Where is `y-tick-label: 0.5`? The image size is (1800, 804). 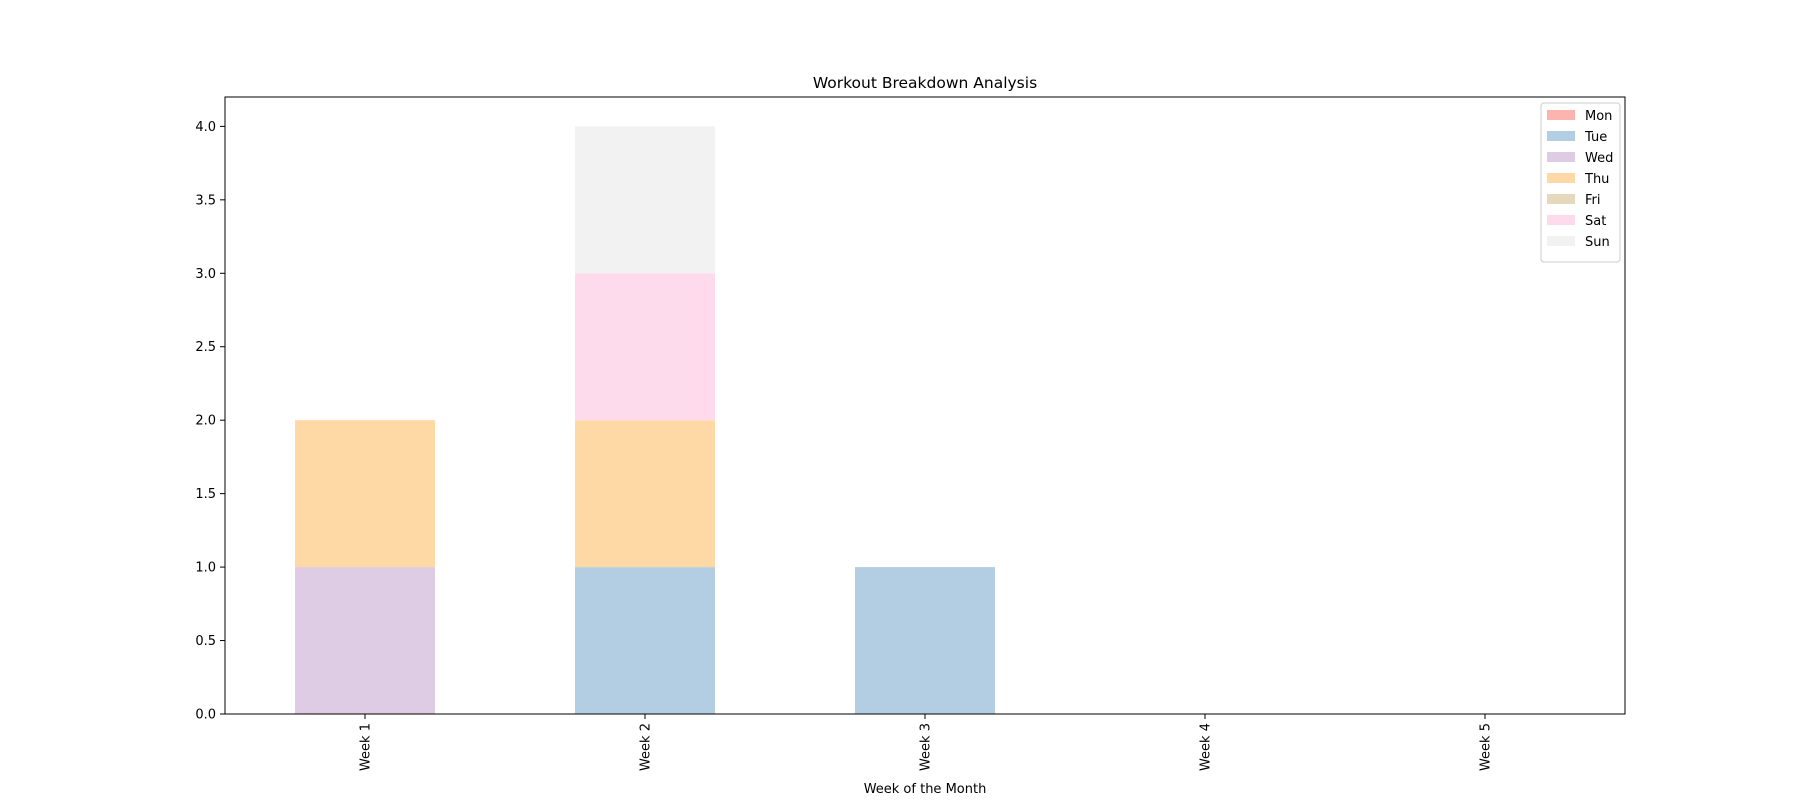 y-tick-label: 0.5 is located at coordinates (205, 641).